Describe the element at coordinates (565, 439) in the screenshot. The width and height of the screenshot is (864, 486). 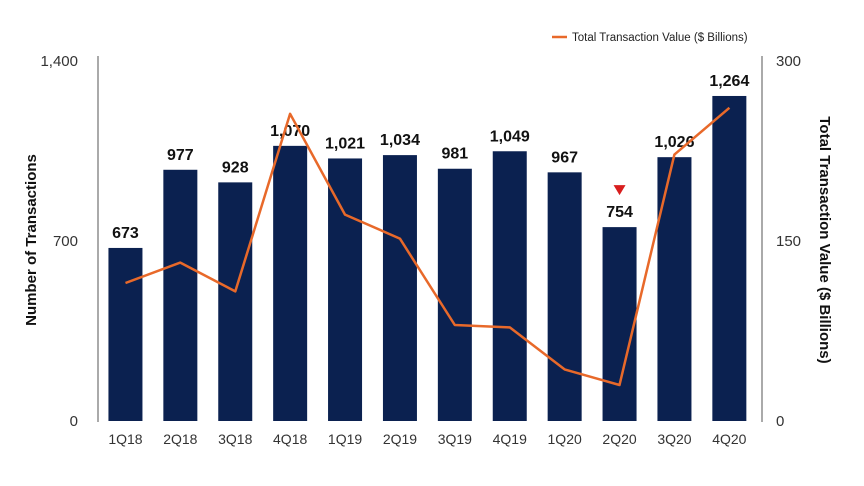
I see `category-label-1Q20: 1Q20` at that location.